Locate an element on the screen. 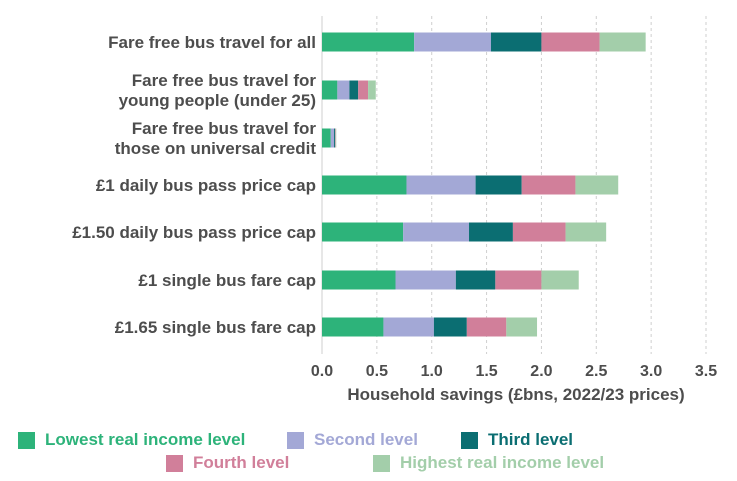 This screenshot has height=481, width=737. legend-item-fourth: Fourth level is located at coordinates (227, 463).